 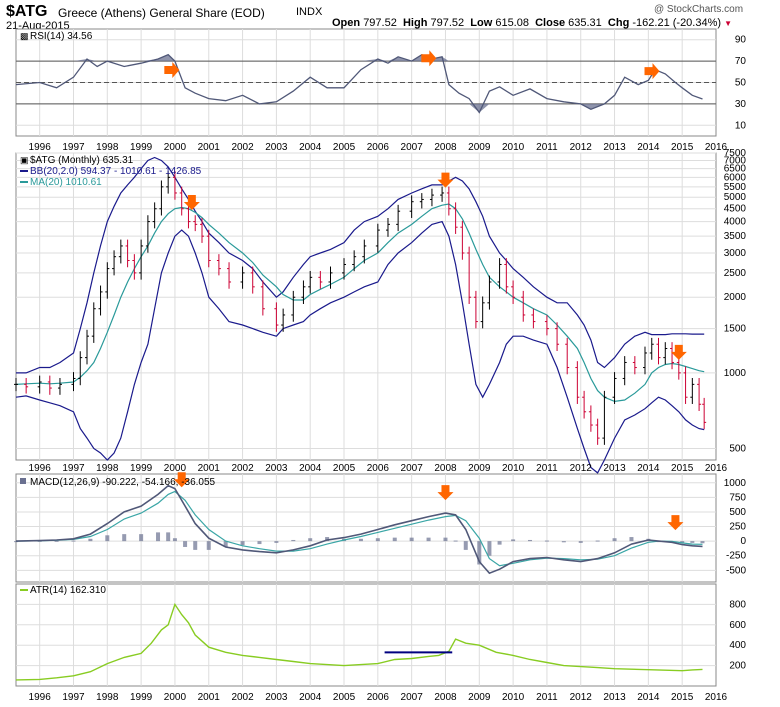 What do you see at coordinates (359, 58) in the screenshot?
I see `rsi-overbought-fill` at bounding box center [359, 58].